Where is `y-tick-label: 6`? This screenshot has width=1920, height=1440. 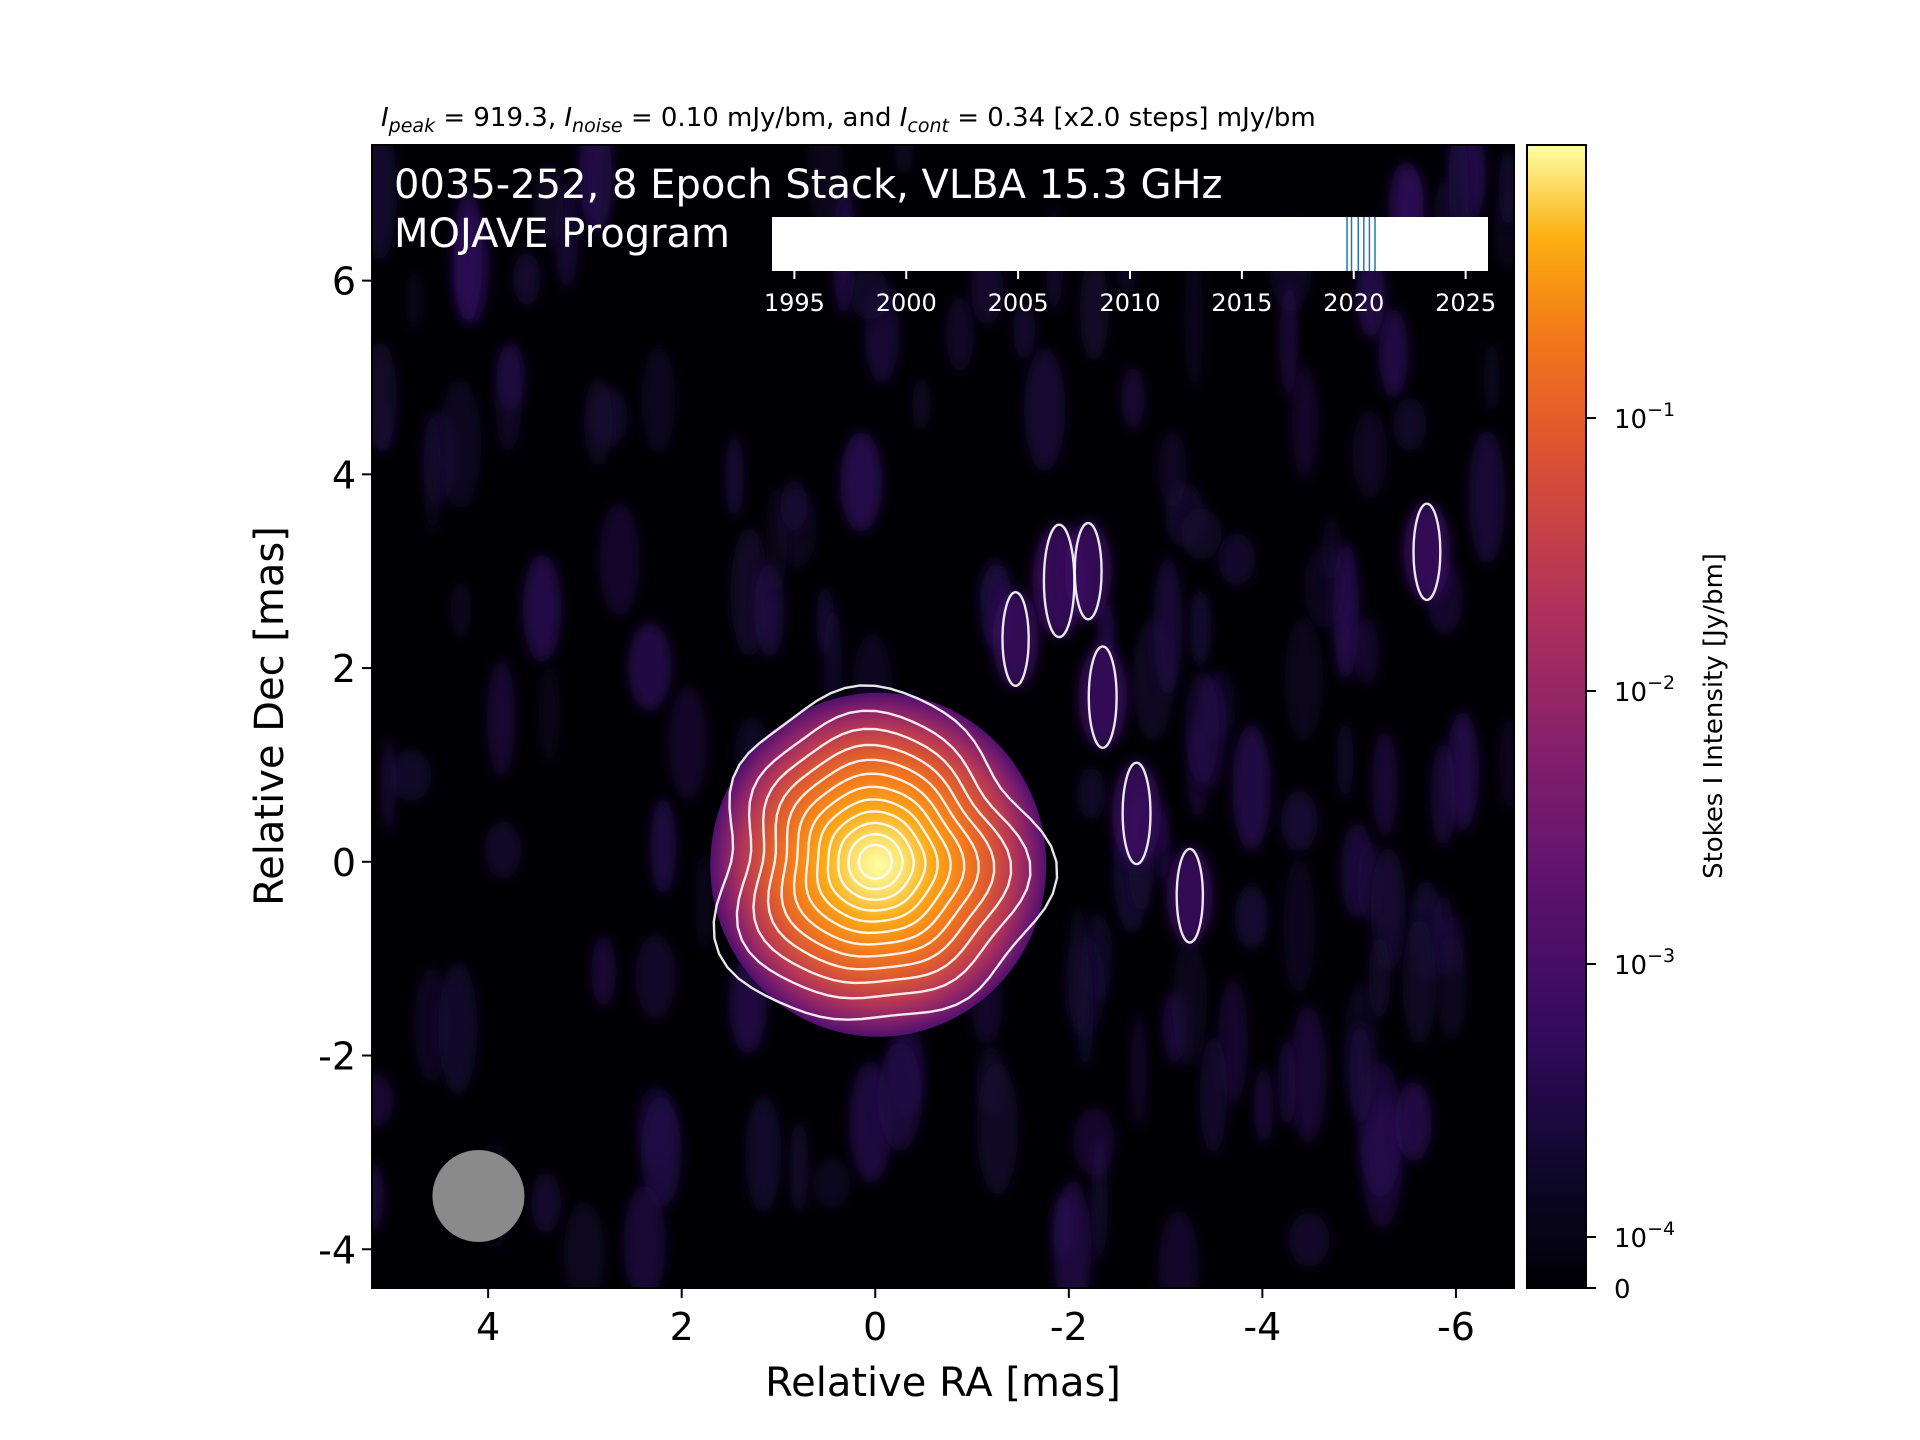 y-tick-label: 6 is located at coordinates (344, 282).